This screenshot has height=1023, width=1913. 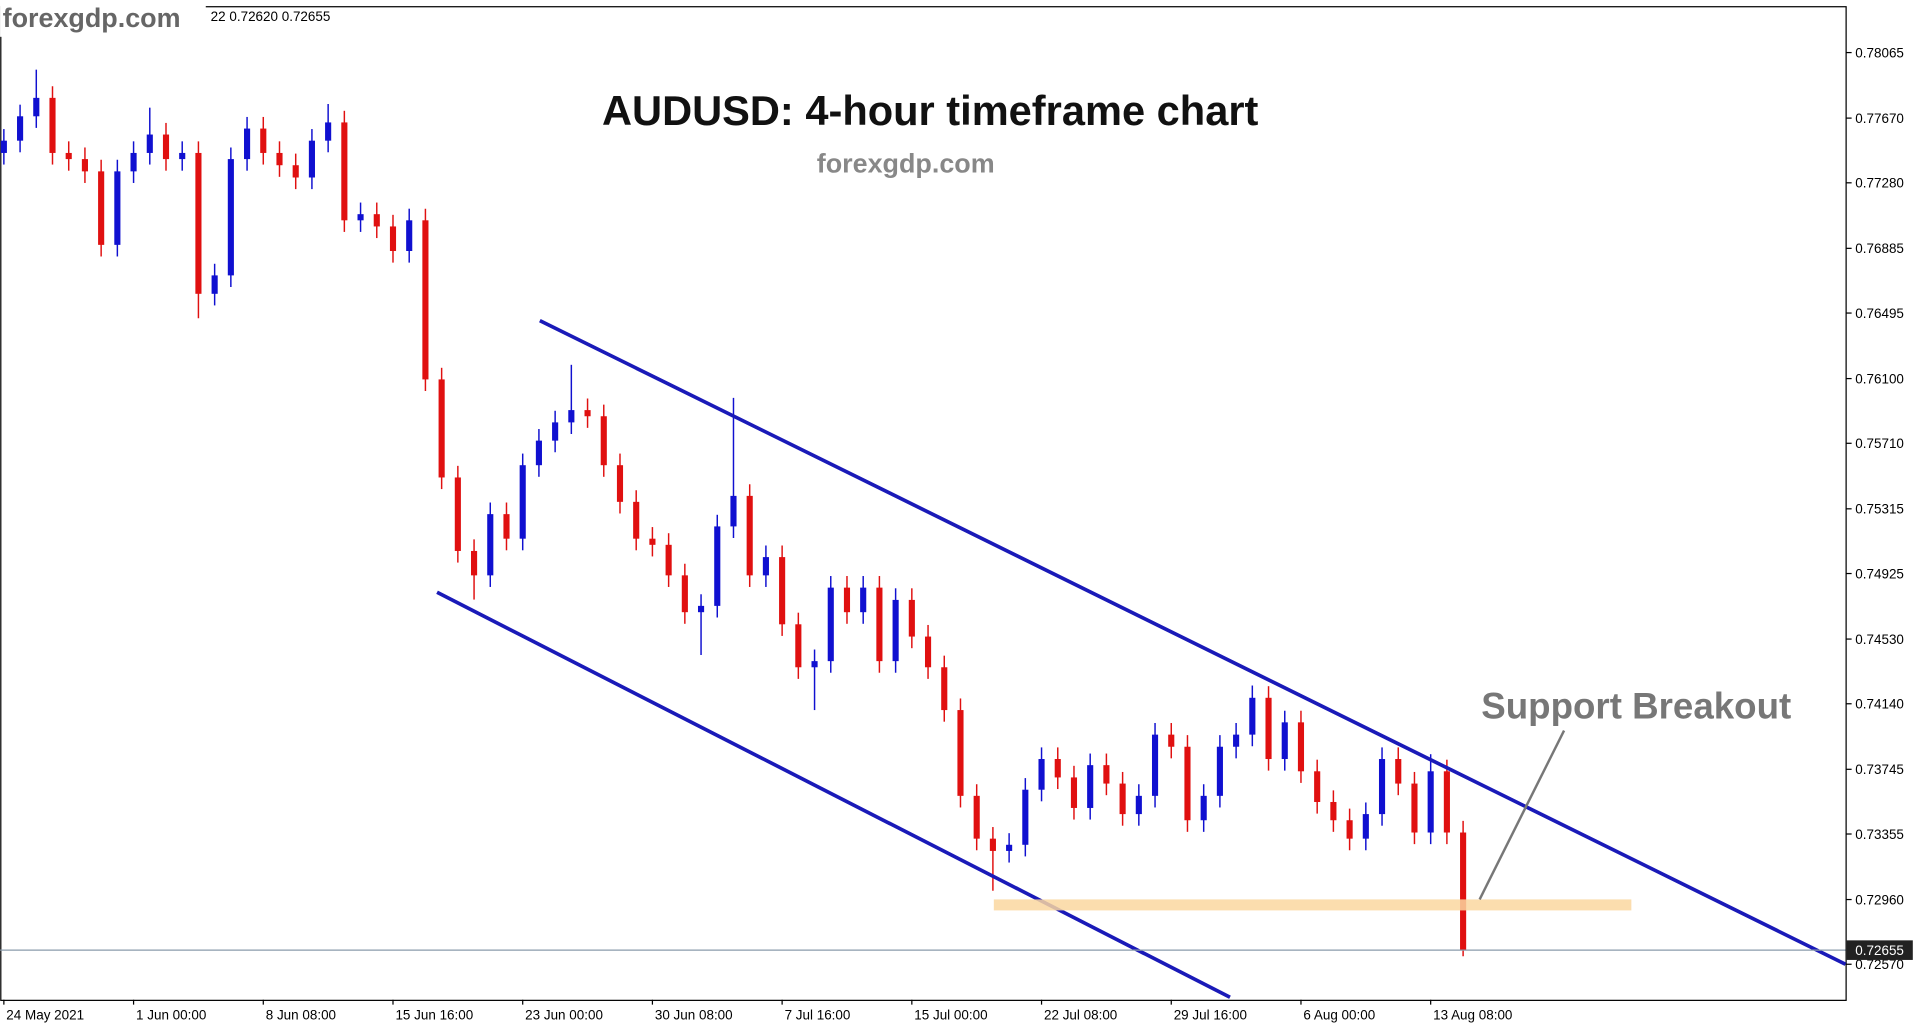 What do you see at coordinates (171, 1014) in the screenshot?
I see `x-tick-label: 1 Jun 00:00` at bounding box center [171, 1014].